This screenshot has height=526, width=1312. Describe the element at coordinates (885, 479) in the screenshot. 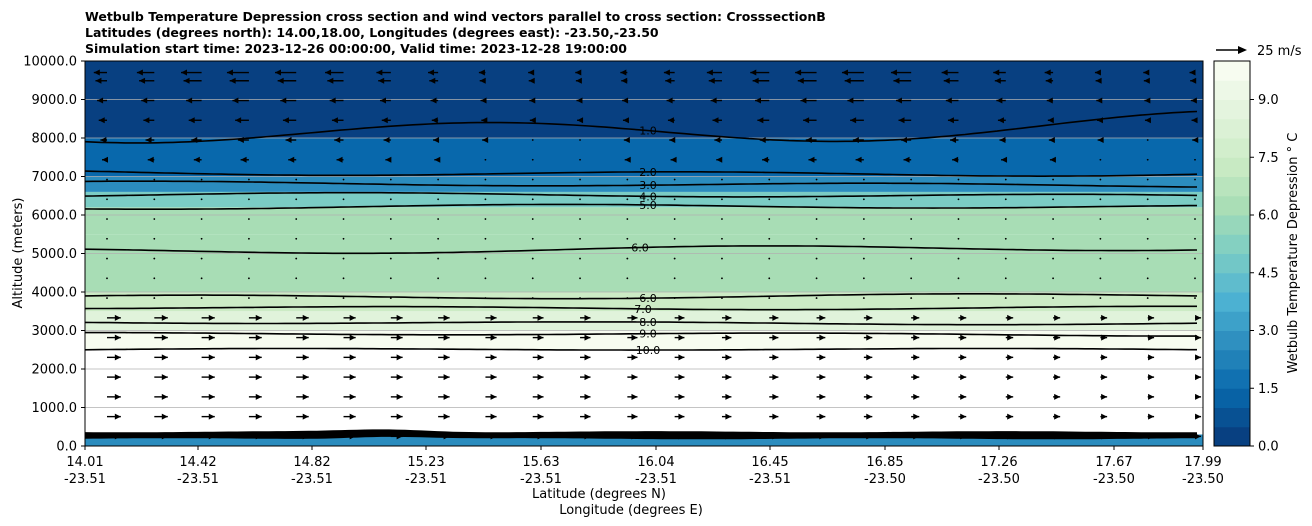

I see `x-tick-lon-7: -23.50` at that location.